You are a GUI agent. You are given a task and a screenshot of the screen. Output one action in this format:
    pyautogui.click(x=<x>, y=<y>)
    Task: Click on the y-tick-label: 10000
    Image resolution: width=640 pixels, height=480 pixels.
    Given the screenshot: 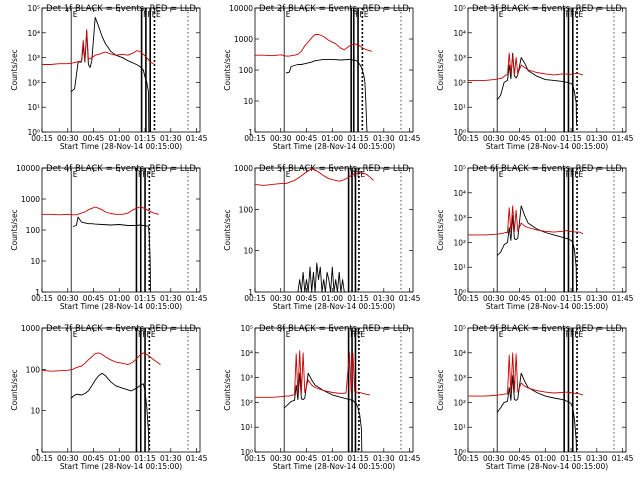 What is the action you would take?
    pyautogui.click(x=241, y=8)
    